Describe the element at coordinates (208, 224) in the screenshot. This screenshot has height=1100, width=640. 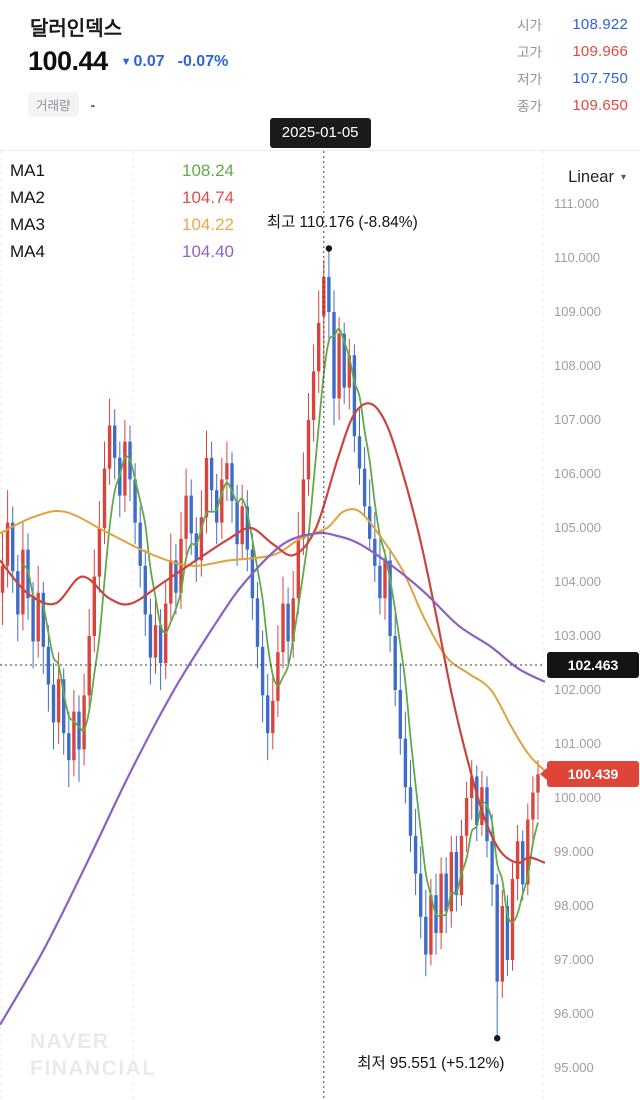
I see `ma-value: 104.22` at that location.